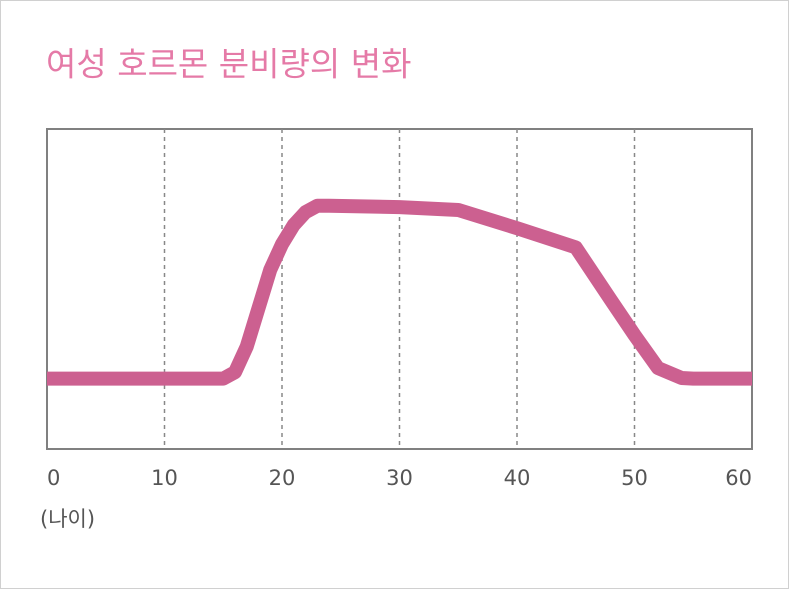  I want to click on x-tick-label: 40, so click(517, 478).